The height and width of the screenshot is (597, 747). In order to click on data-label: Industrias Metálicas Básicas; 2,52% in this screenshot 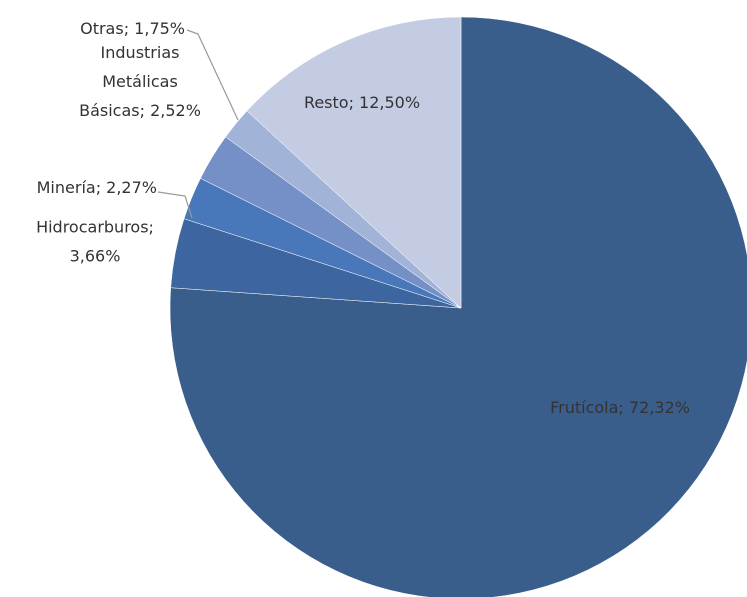, I will do `click(140, 81)`.